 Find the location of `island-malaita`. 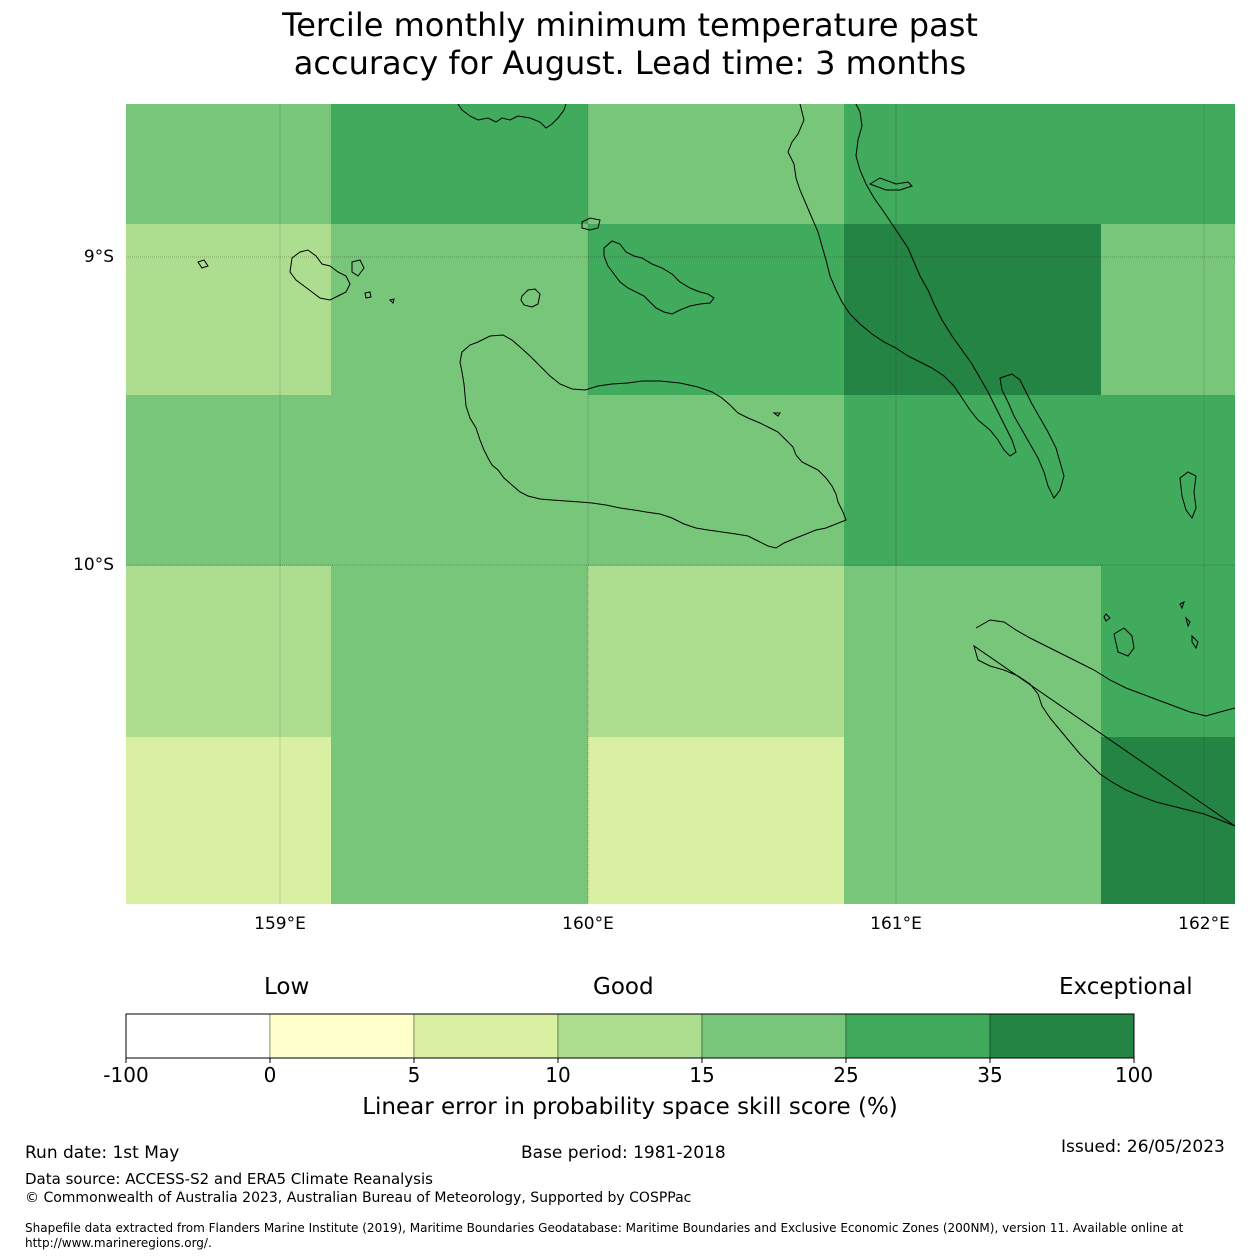

island-malaita is located at coordinates (902, 280).